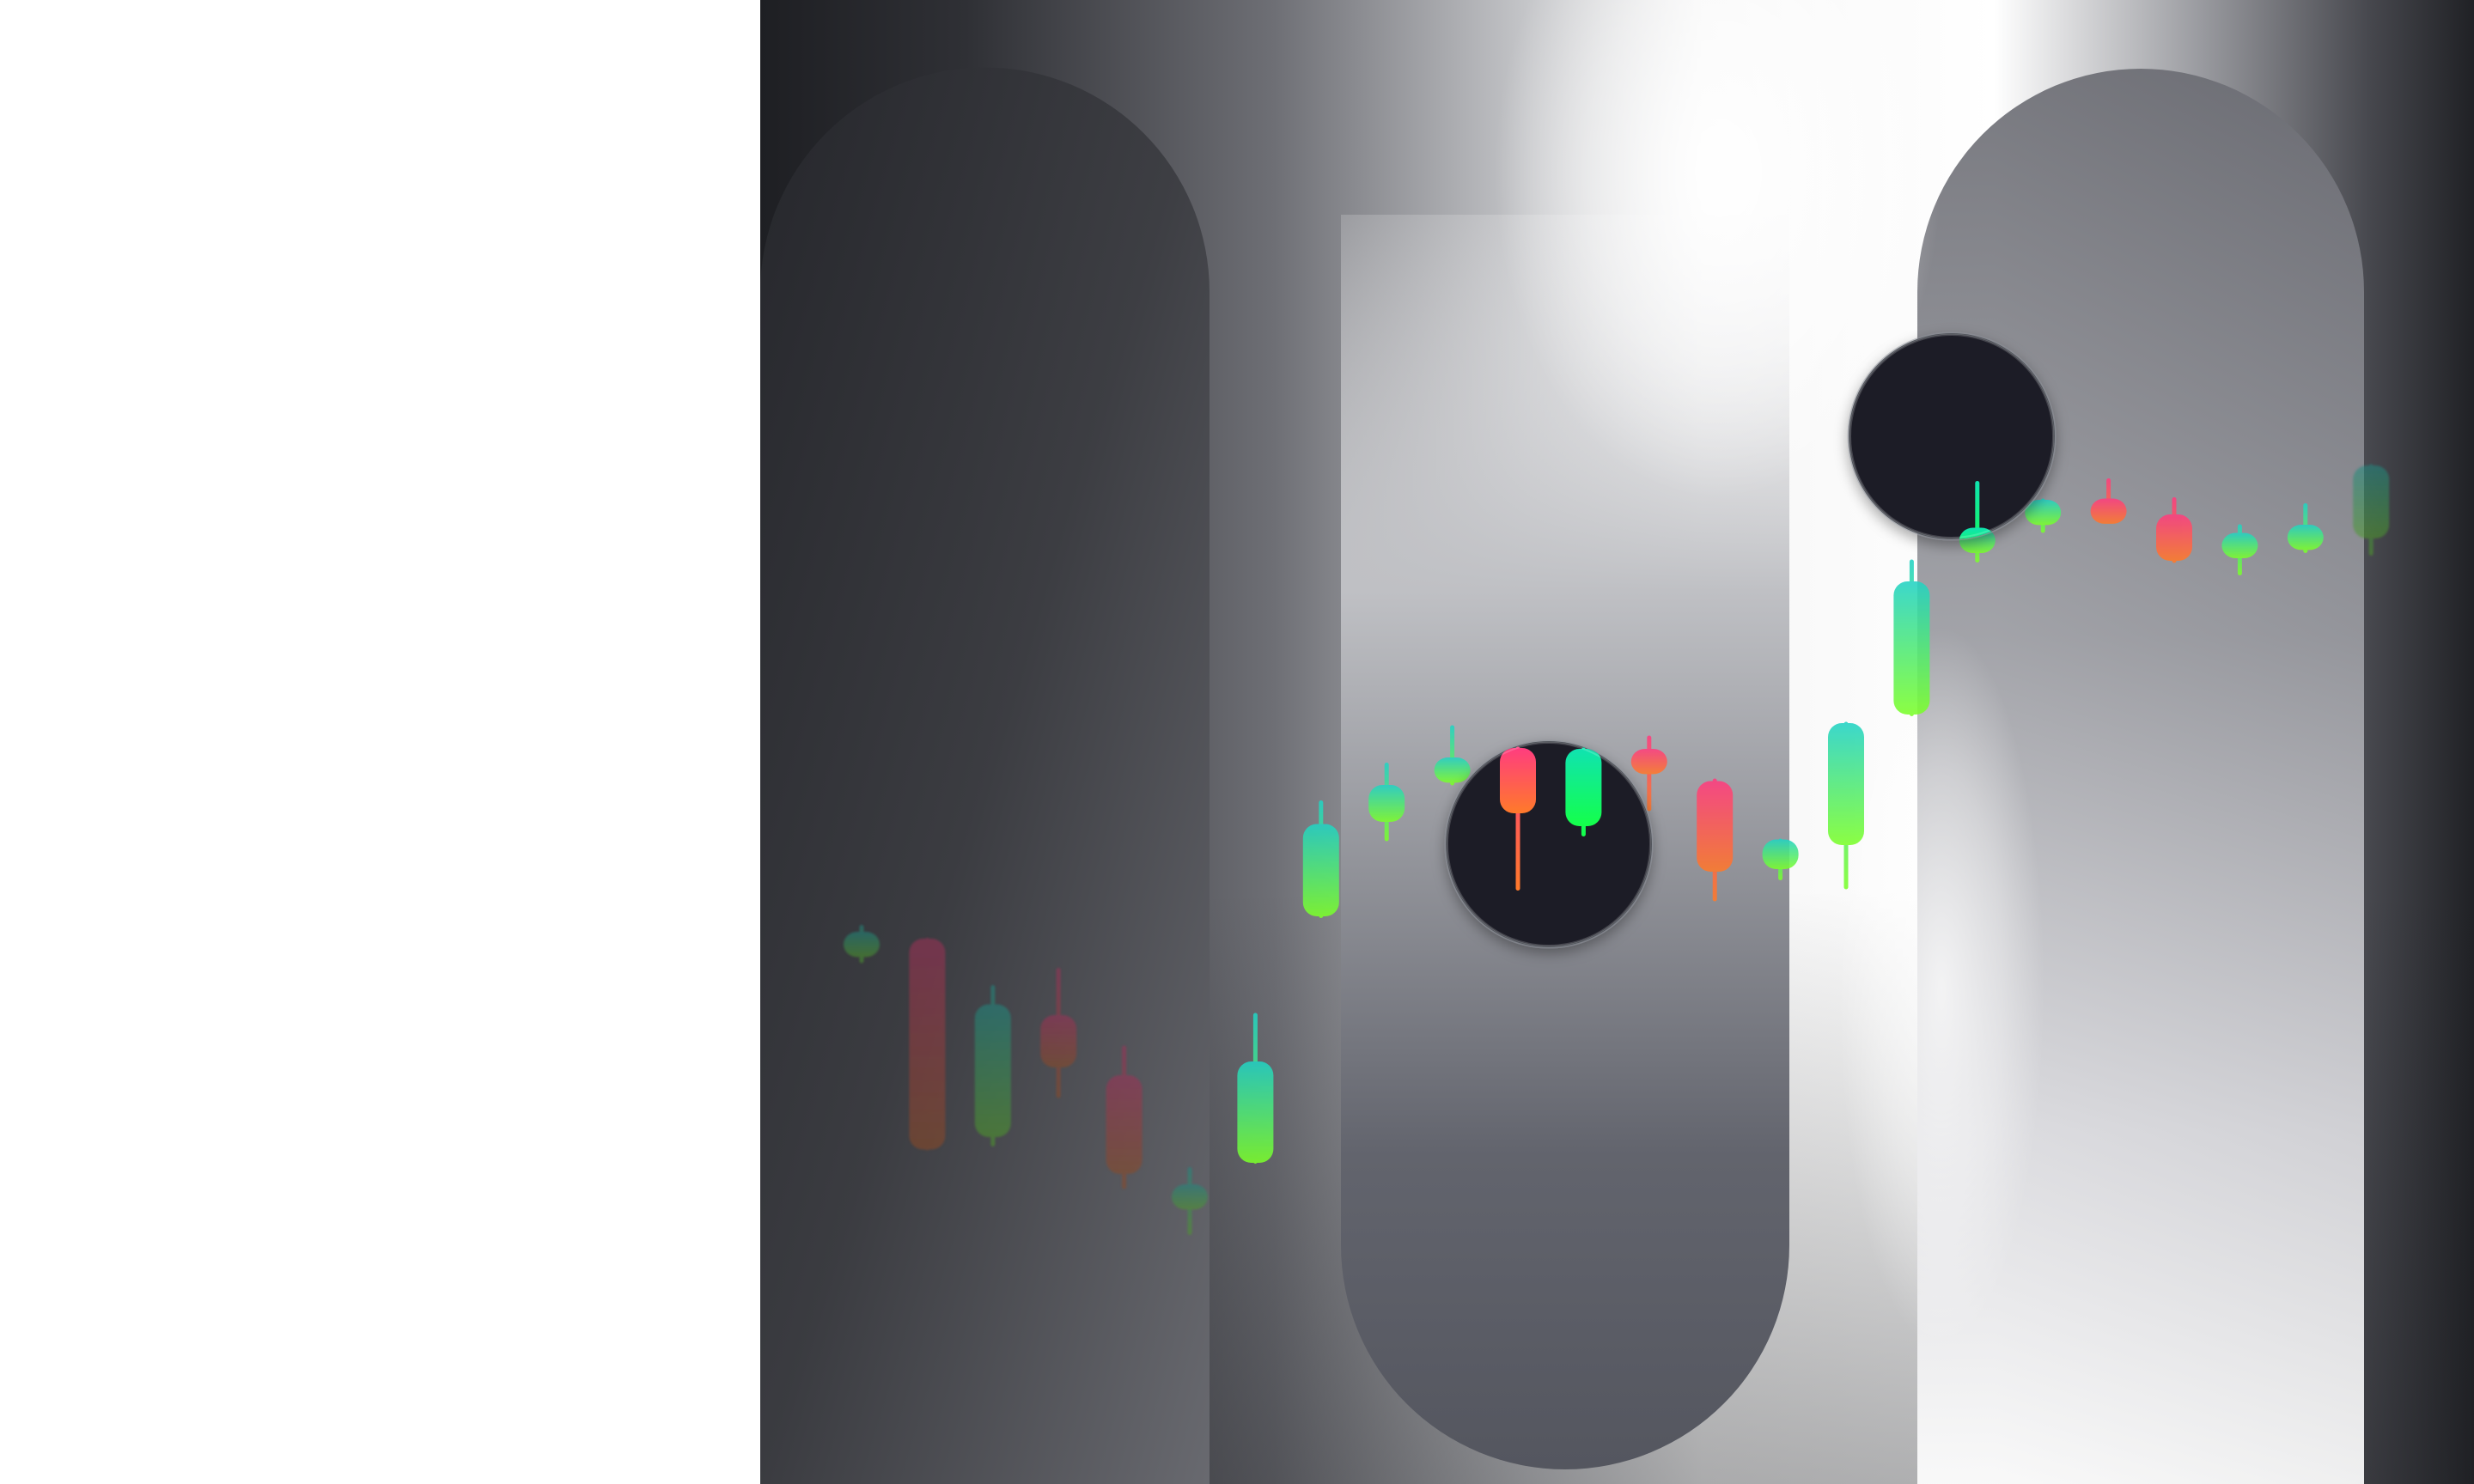 This screenshot has width=2474, height=1484. What do you see at coordinates (1750, 640) in the screenshot?
I see `magnifier-lenses` at bounding box center [1750, 640].